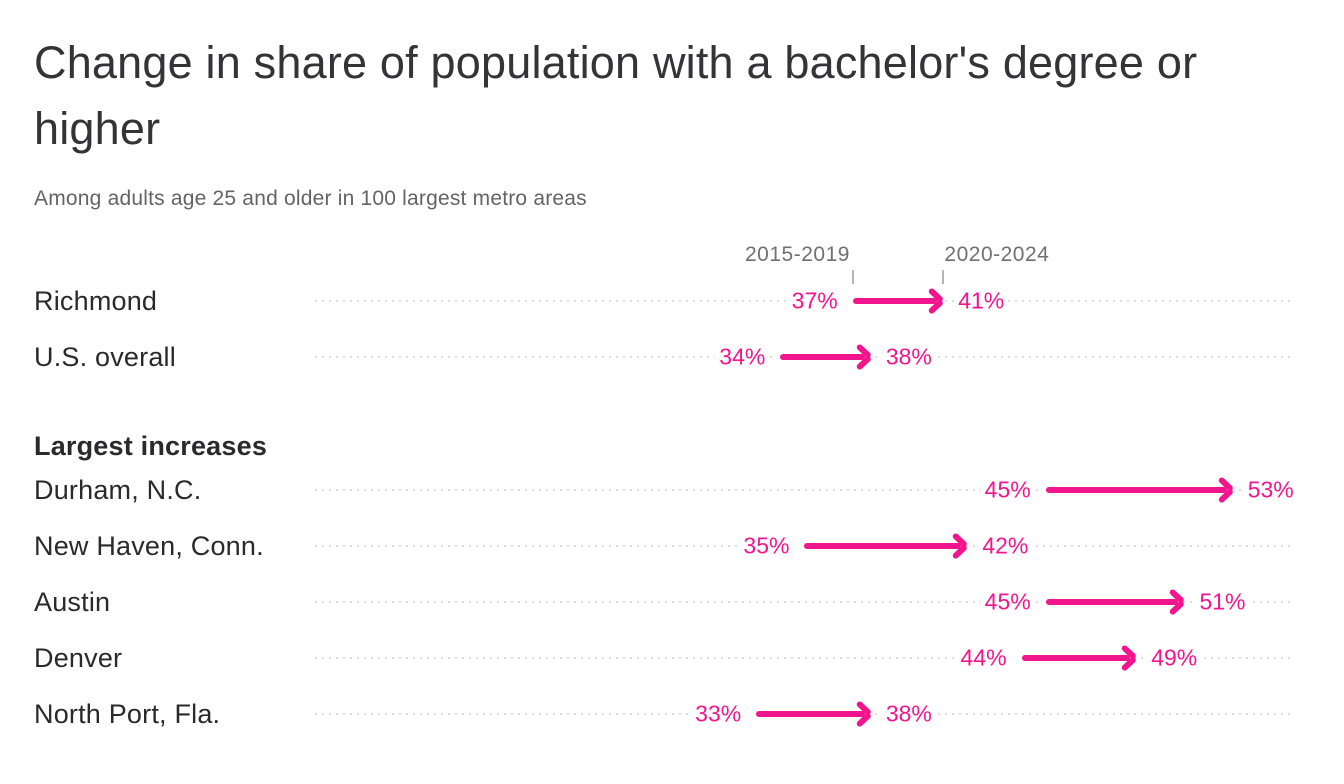 This screenshot has height=784, width=1344. I want to click on row-label: U.S. overall, so click(105, 357).